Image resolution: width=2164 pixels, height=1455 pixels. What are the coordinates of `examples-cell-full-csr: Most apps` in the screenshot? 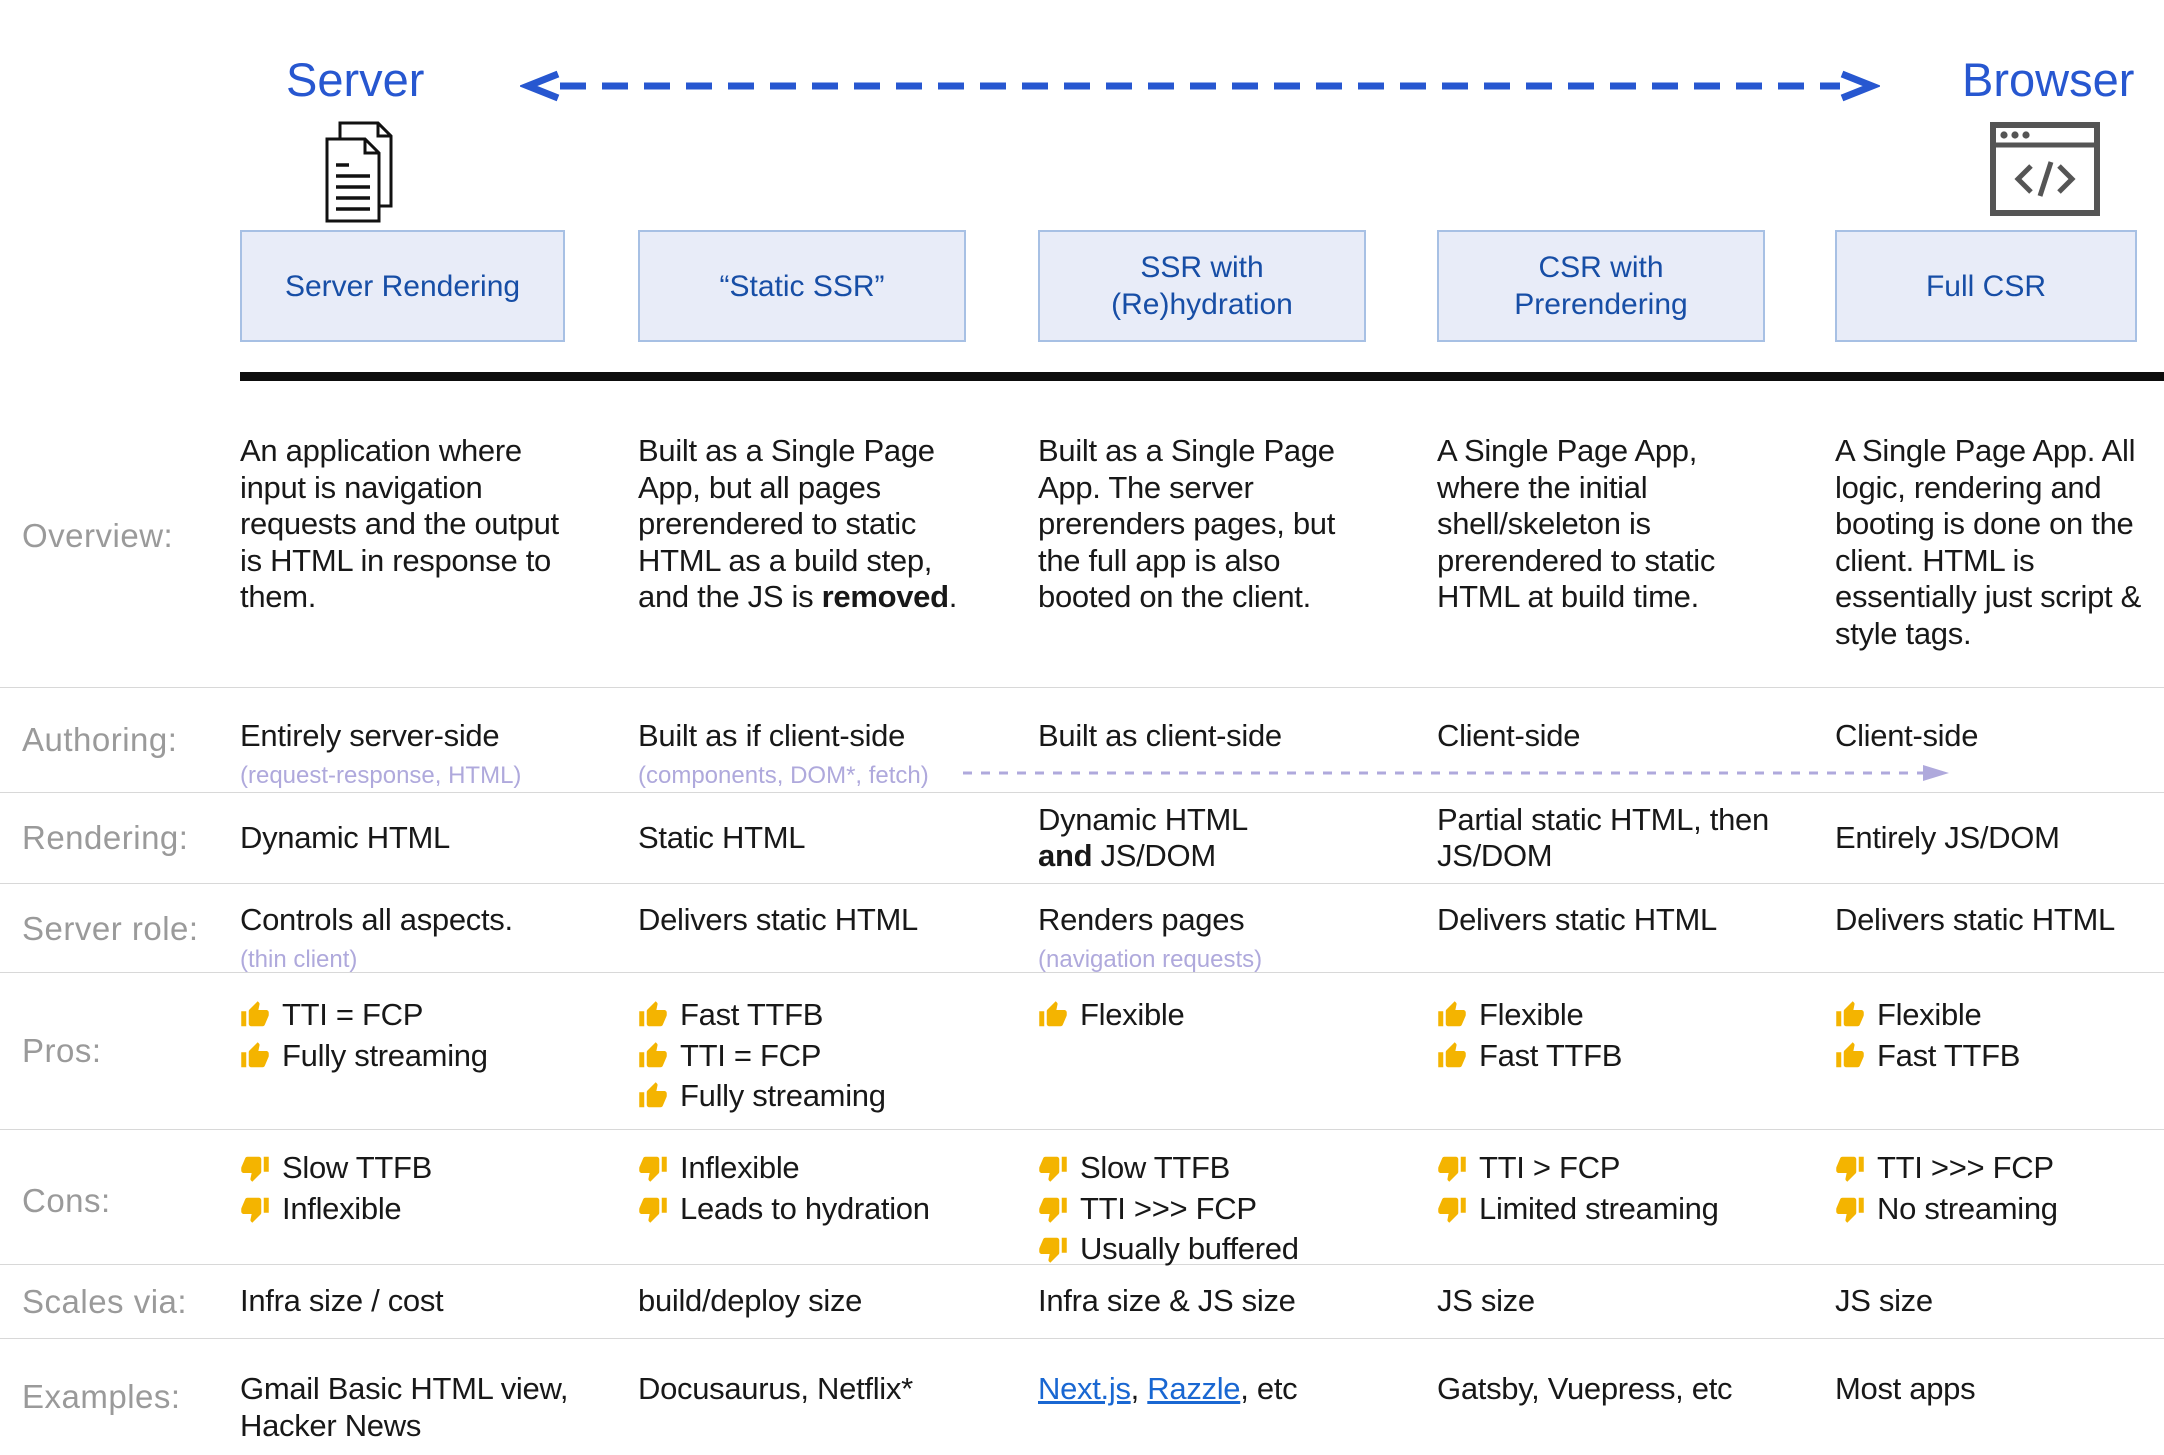 It's located at (1905, 1388).